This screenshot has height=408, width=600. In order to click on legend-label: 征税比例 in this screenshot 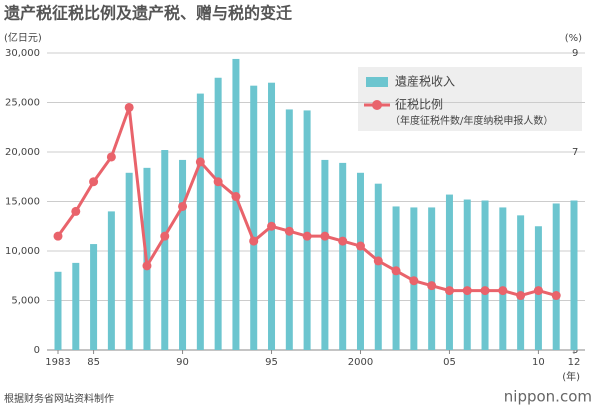, I will do `click(419, 105)`.